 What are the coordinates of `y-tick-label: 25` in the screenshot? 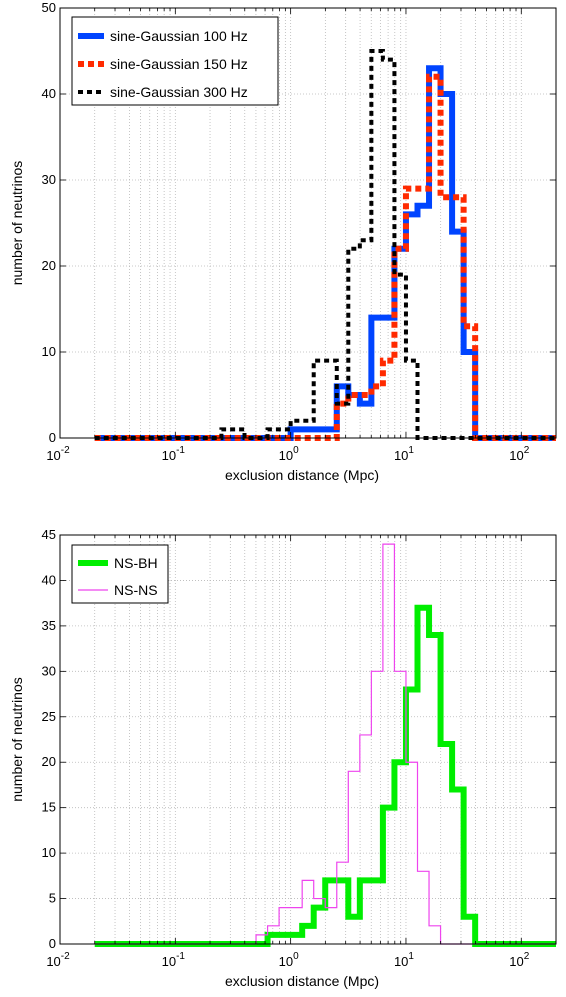 It's located at (49, 716).